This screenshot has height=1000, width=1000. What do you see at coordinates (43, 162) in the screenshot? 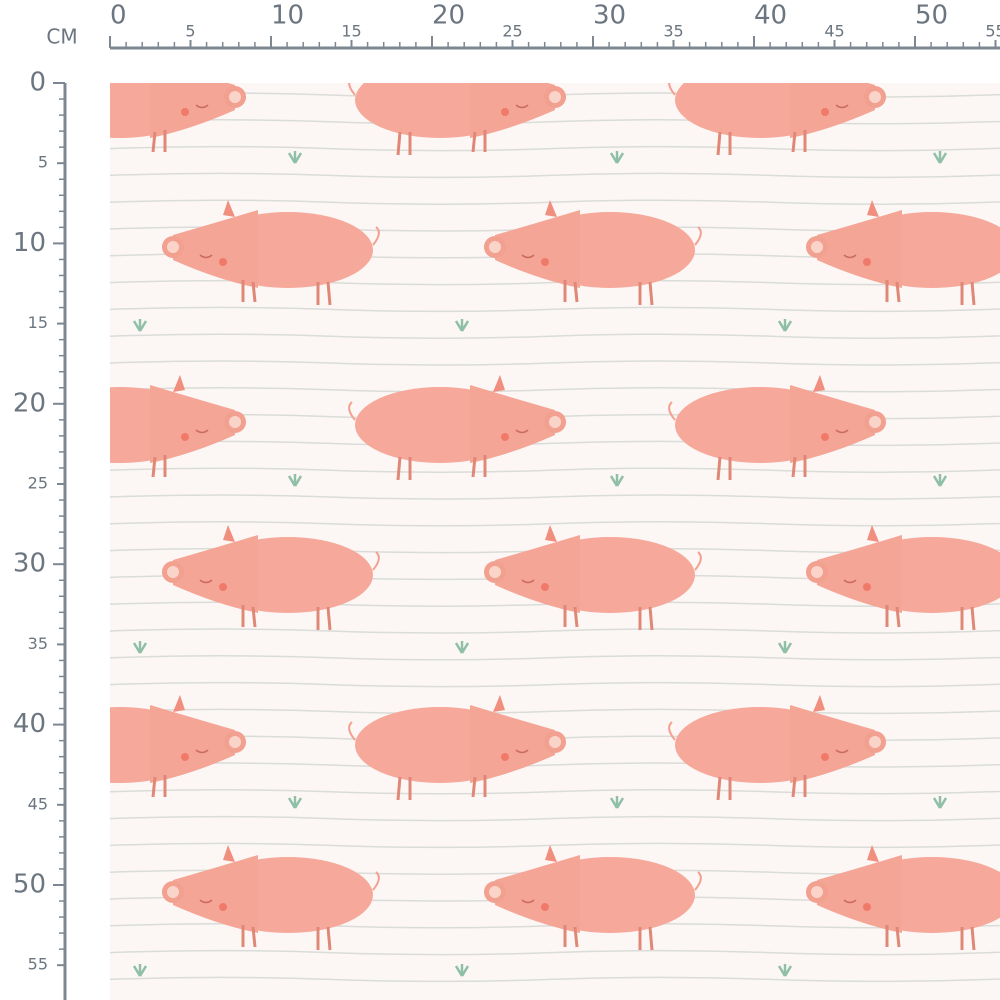
I see `left-label: 5` at bounding box center [43, 162].